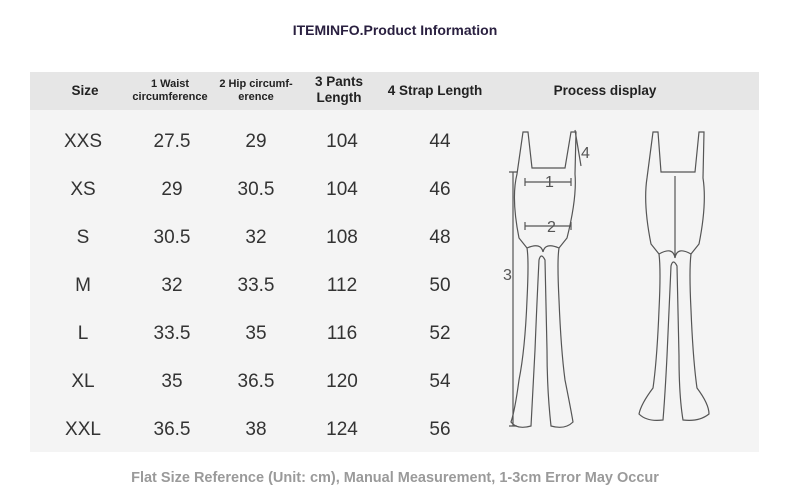 Image resolution: width=790 pixels, height=502 pixels. What do you see at coordinates (256, 381) in the screenshot?
I see `cell-hip: 36.5` at bounding box center [256, 381].